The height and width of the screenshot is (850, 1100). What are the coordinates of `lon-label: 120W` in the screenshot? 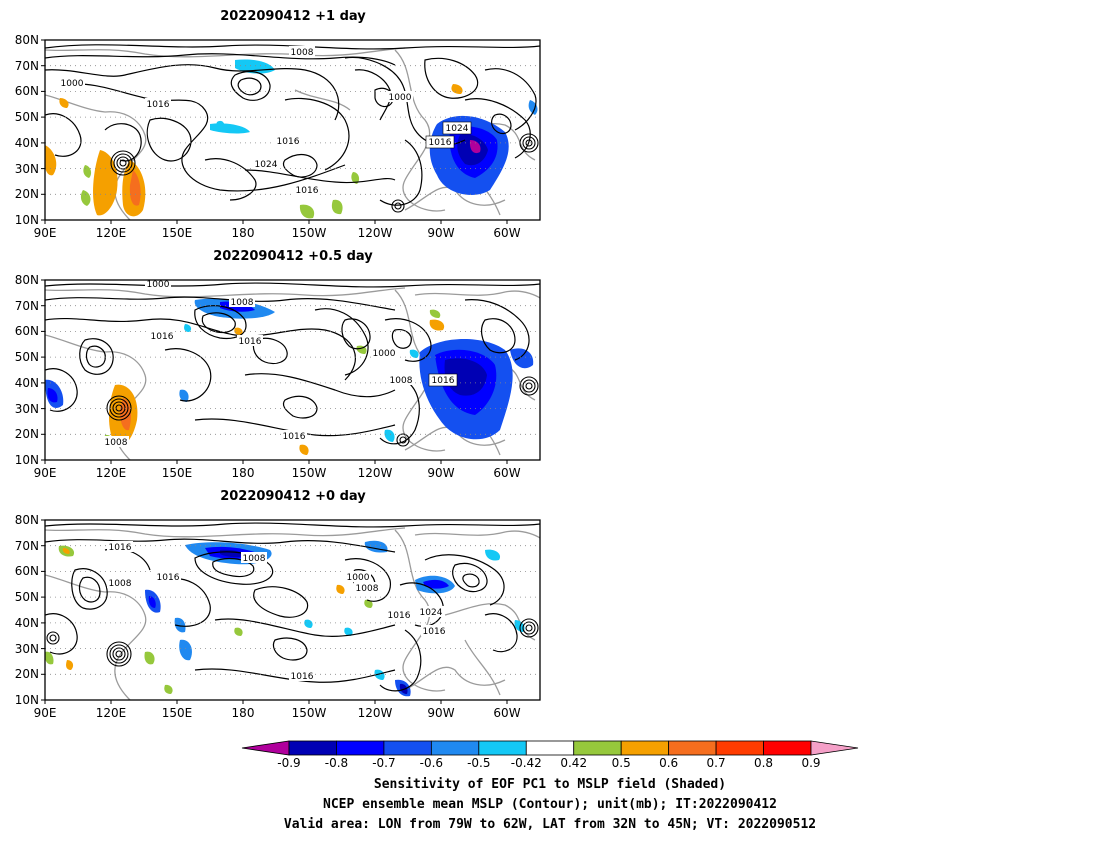 It's located at (375, 713).